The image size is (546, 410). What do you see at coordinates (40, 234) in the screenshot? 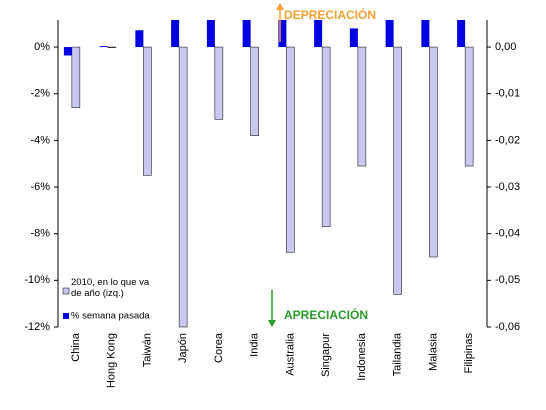
I see `y-tick-label: -8%` at bounding box center [40, 234].